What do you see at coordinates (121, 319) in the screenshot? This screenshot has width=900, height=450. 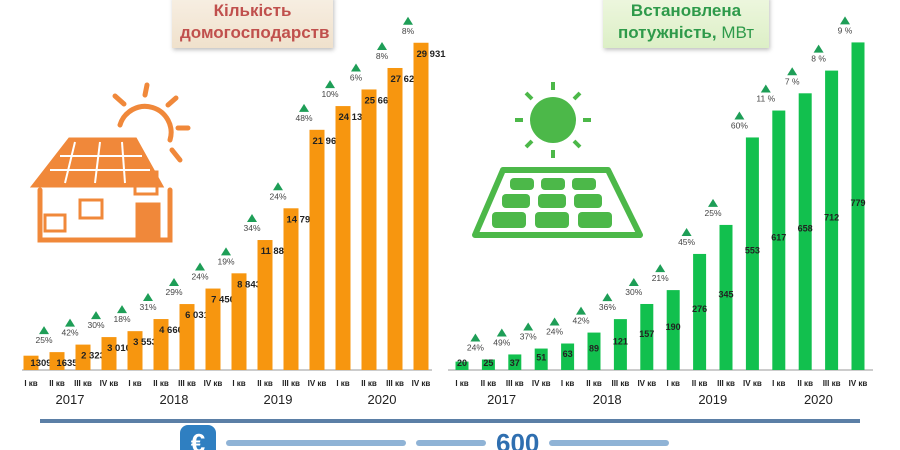 I see `growth-label: 18%` at bounding box center [121, 319].